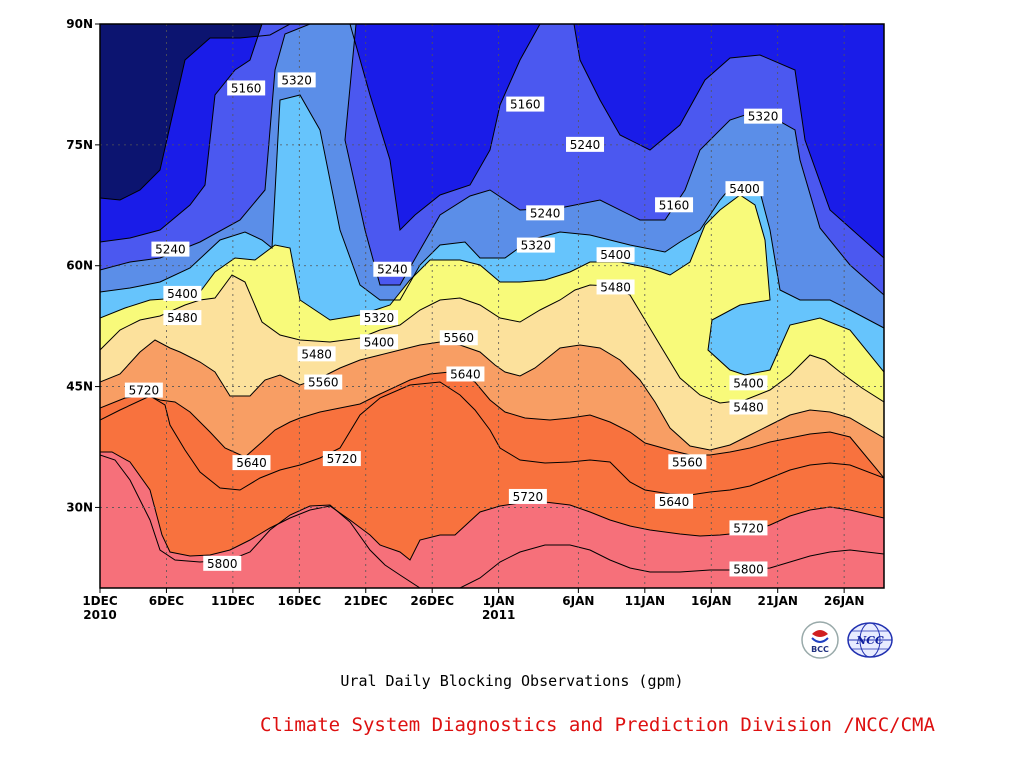  Describe the element at coordinates (711, 601) in the screenshot. I see `x-tick-label: 16JAN` at that location.